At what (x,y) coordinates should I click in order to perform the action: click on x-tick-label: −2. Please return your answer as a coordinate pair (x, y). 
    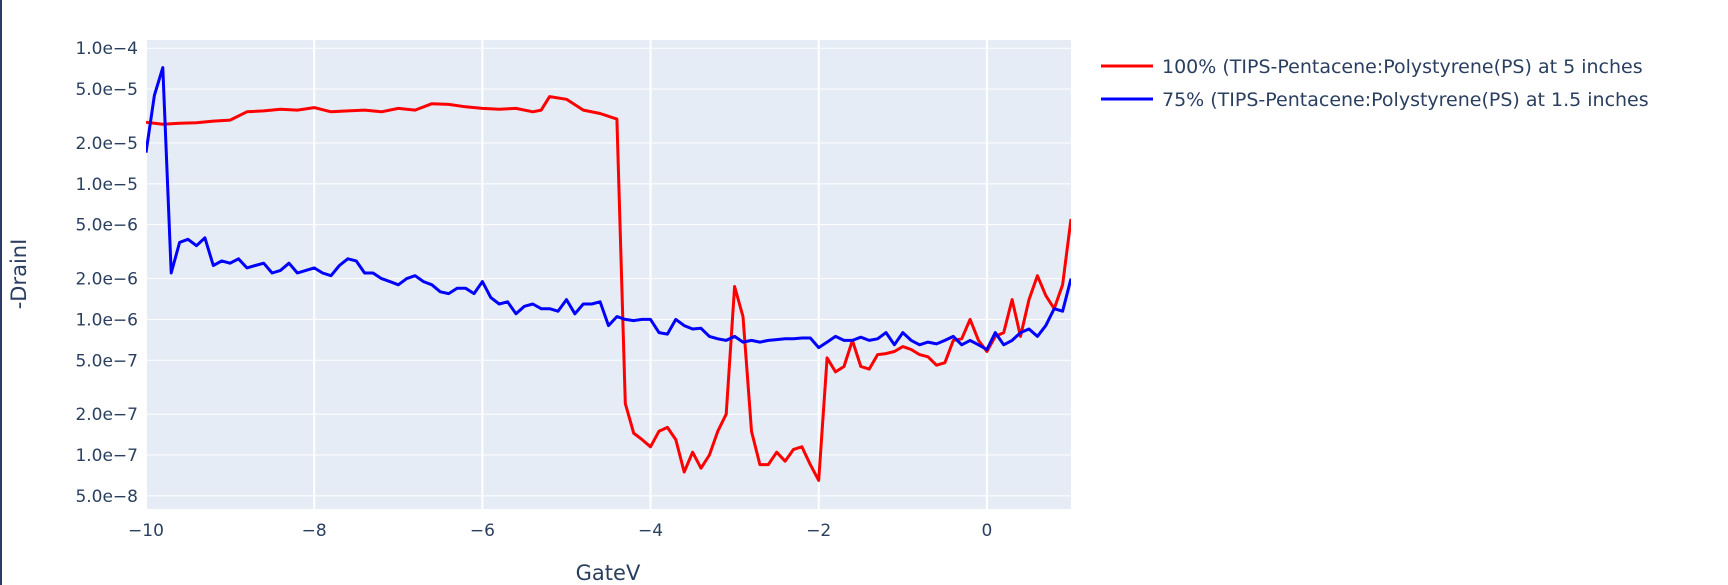
    Looking at the image, I should click on (818, 531).